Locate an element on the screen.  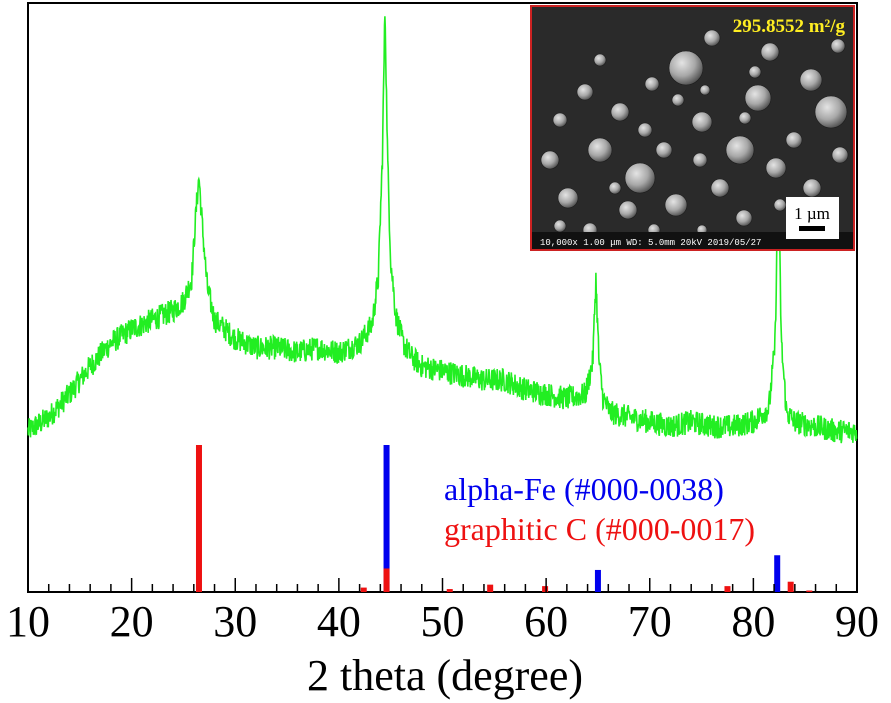
x-axis-tick-labels: 10 20 30 40 50 60 70 80 90 is located at coordinates (442, 621).